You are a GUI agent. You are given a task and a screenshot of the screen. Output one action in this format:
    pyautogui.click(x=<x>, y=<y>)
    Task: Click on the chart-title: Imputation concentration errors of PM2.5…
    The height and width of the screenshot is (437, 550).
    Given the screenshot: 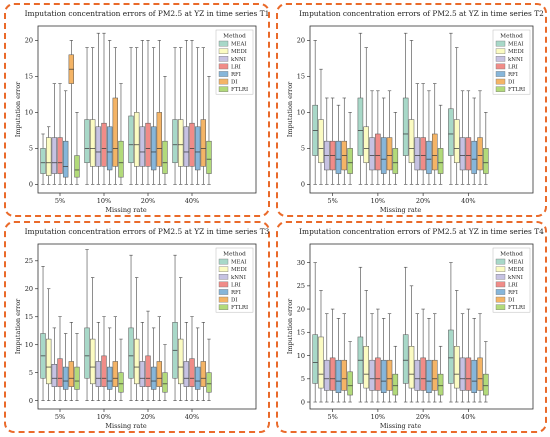 What is the action you would take?
    pyautogui.click(x=421, y=231)
    